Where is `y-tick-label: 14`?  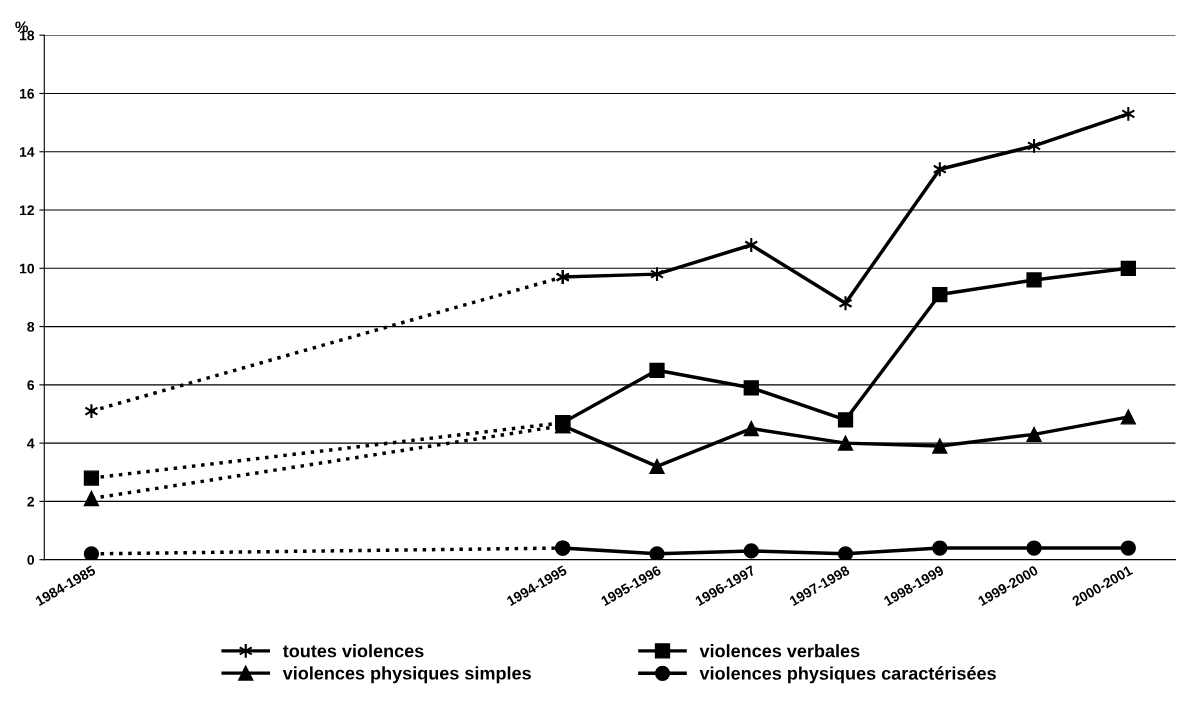 y-tick-label: 14 is located at coordinates (27, 152).